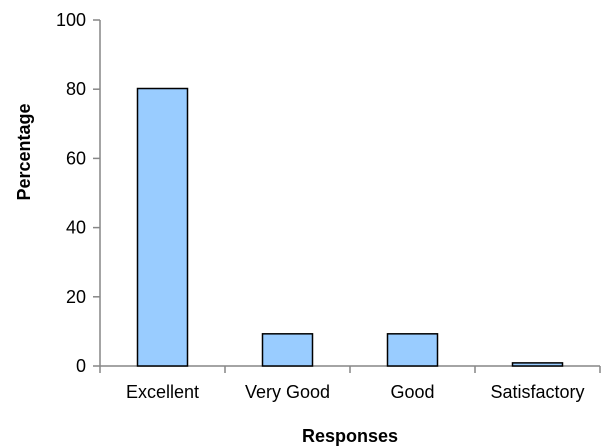  I want to click on bar-satisfactory, so click(537, 364).